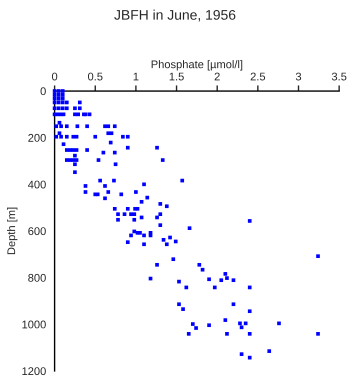 The width and height of the screenshot is (350, 384). Describe the element at coordinates (12, 231) in the screenshot. I see `y-axis-title: Depth [m]` at that location.